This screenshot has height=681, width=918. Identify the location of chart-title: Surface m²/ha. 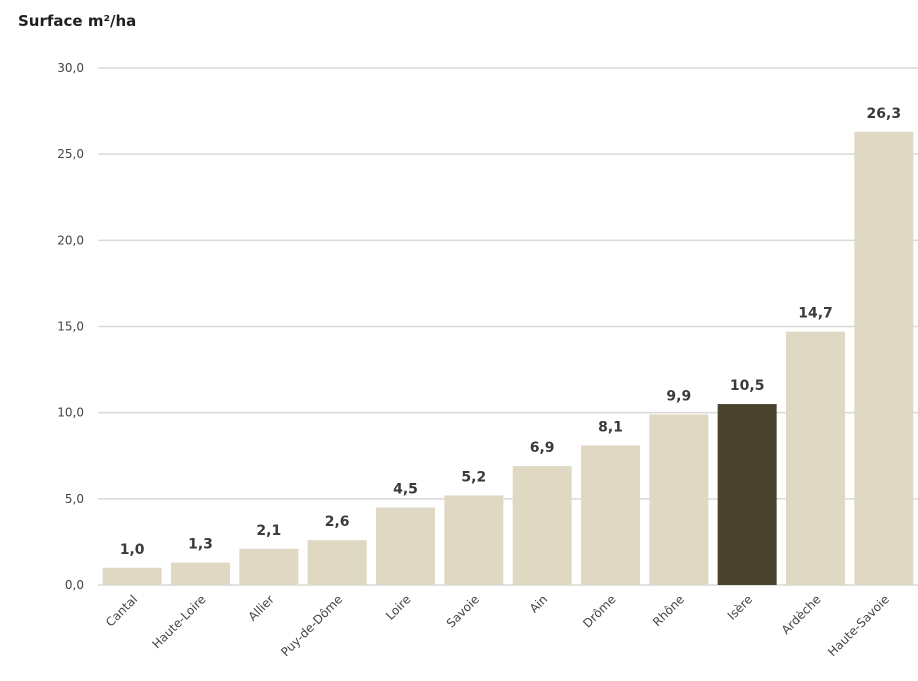
(77, 21).